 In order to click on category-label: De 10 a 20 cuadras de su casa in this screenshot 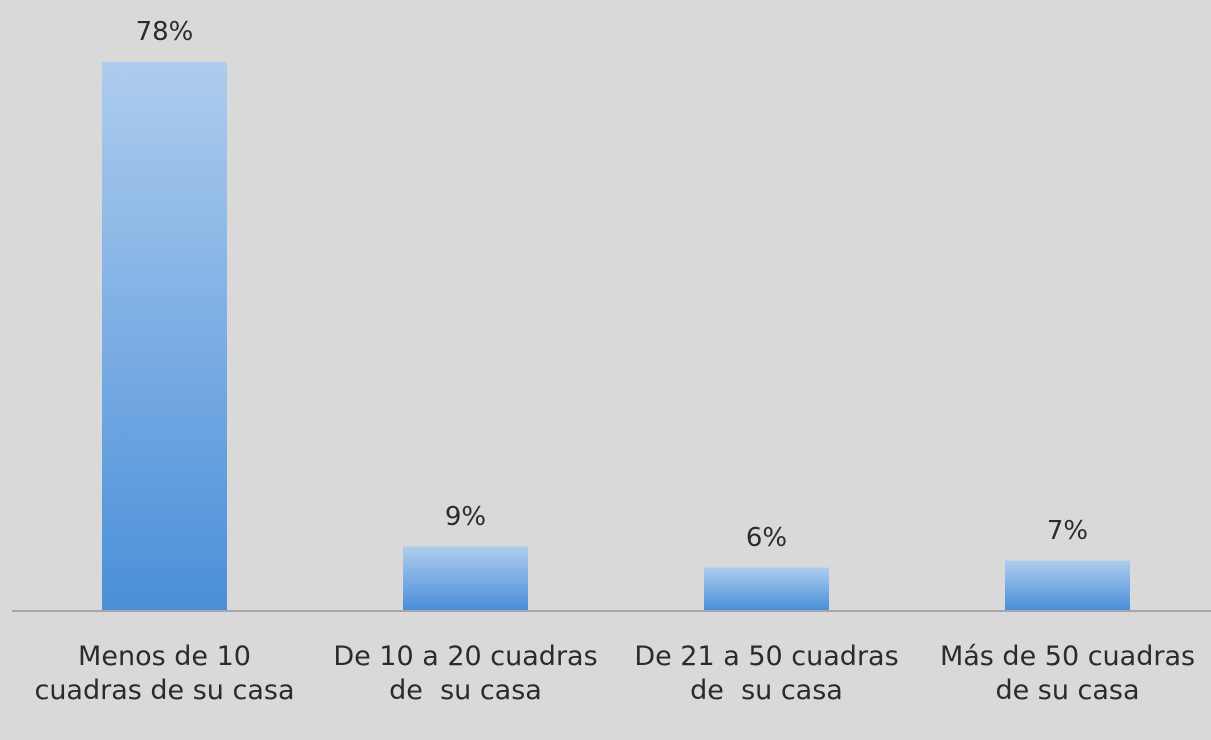, I will do `click(470, 673)`.